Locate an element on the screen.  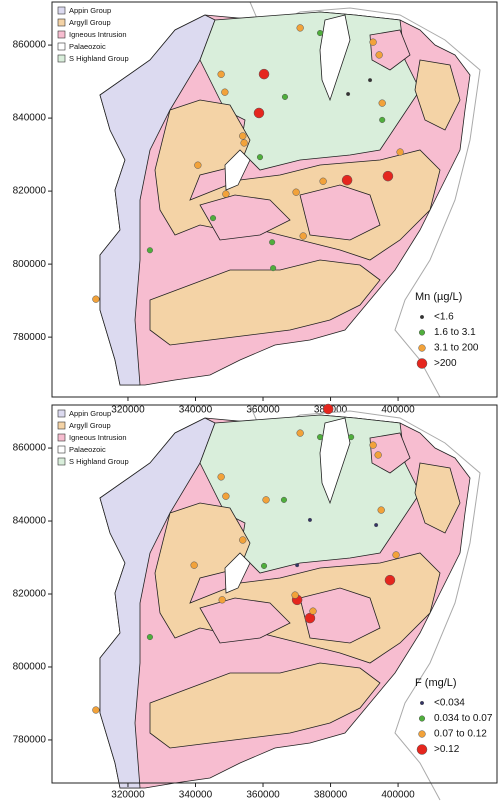
legend-label: 0.07 to 0.12 is located at coordinates (460, 734).